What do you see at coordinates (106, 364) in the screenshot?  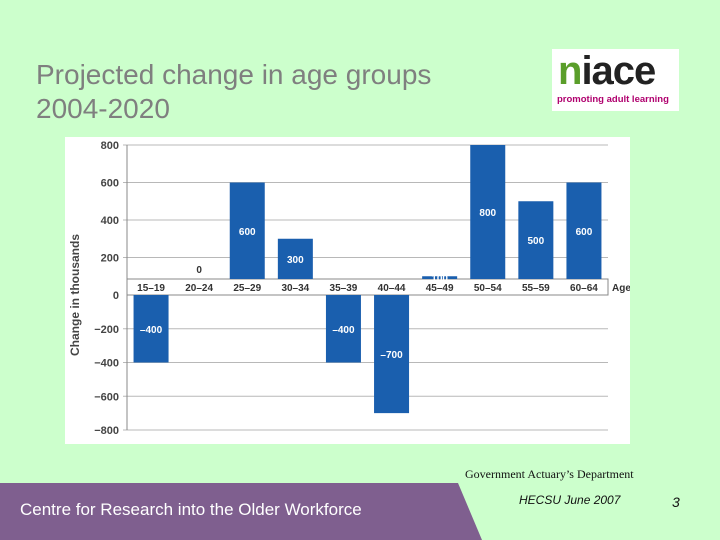 I see `y-tick-label: −400` at bounding box center [106, 364].